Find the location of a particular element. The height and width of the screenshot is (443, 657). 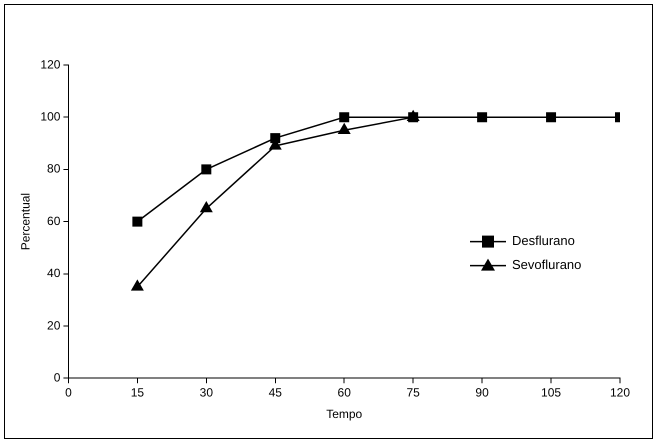

x-tick-label: 75 is located at coordinates (413, 393).